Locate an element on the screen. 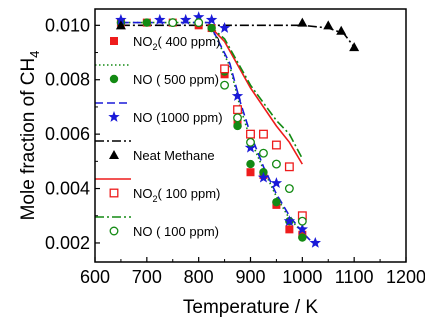  y-axis-title: Mole fraction of CH4 is located at coordinates (30, 136).